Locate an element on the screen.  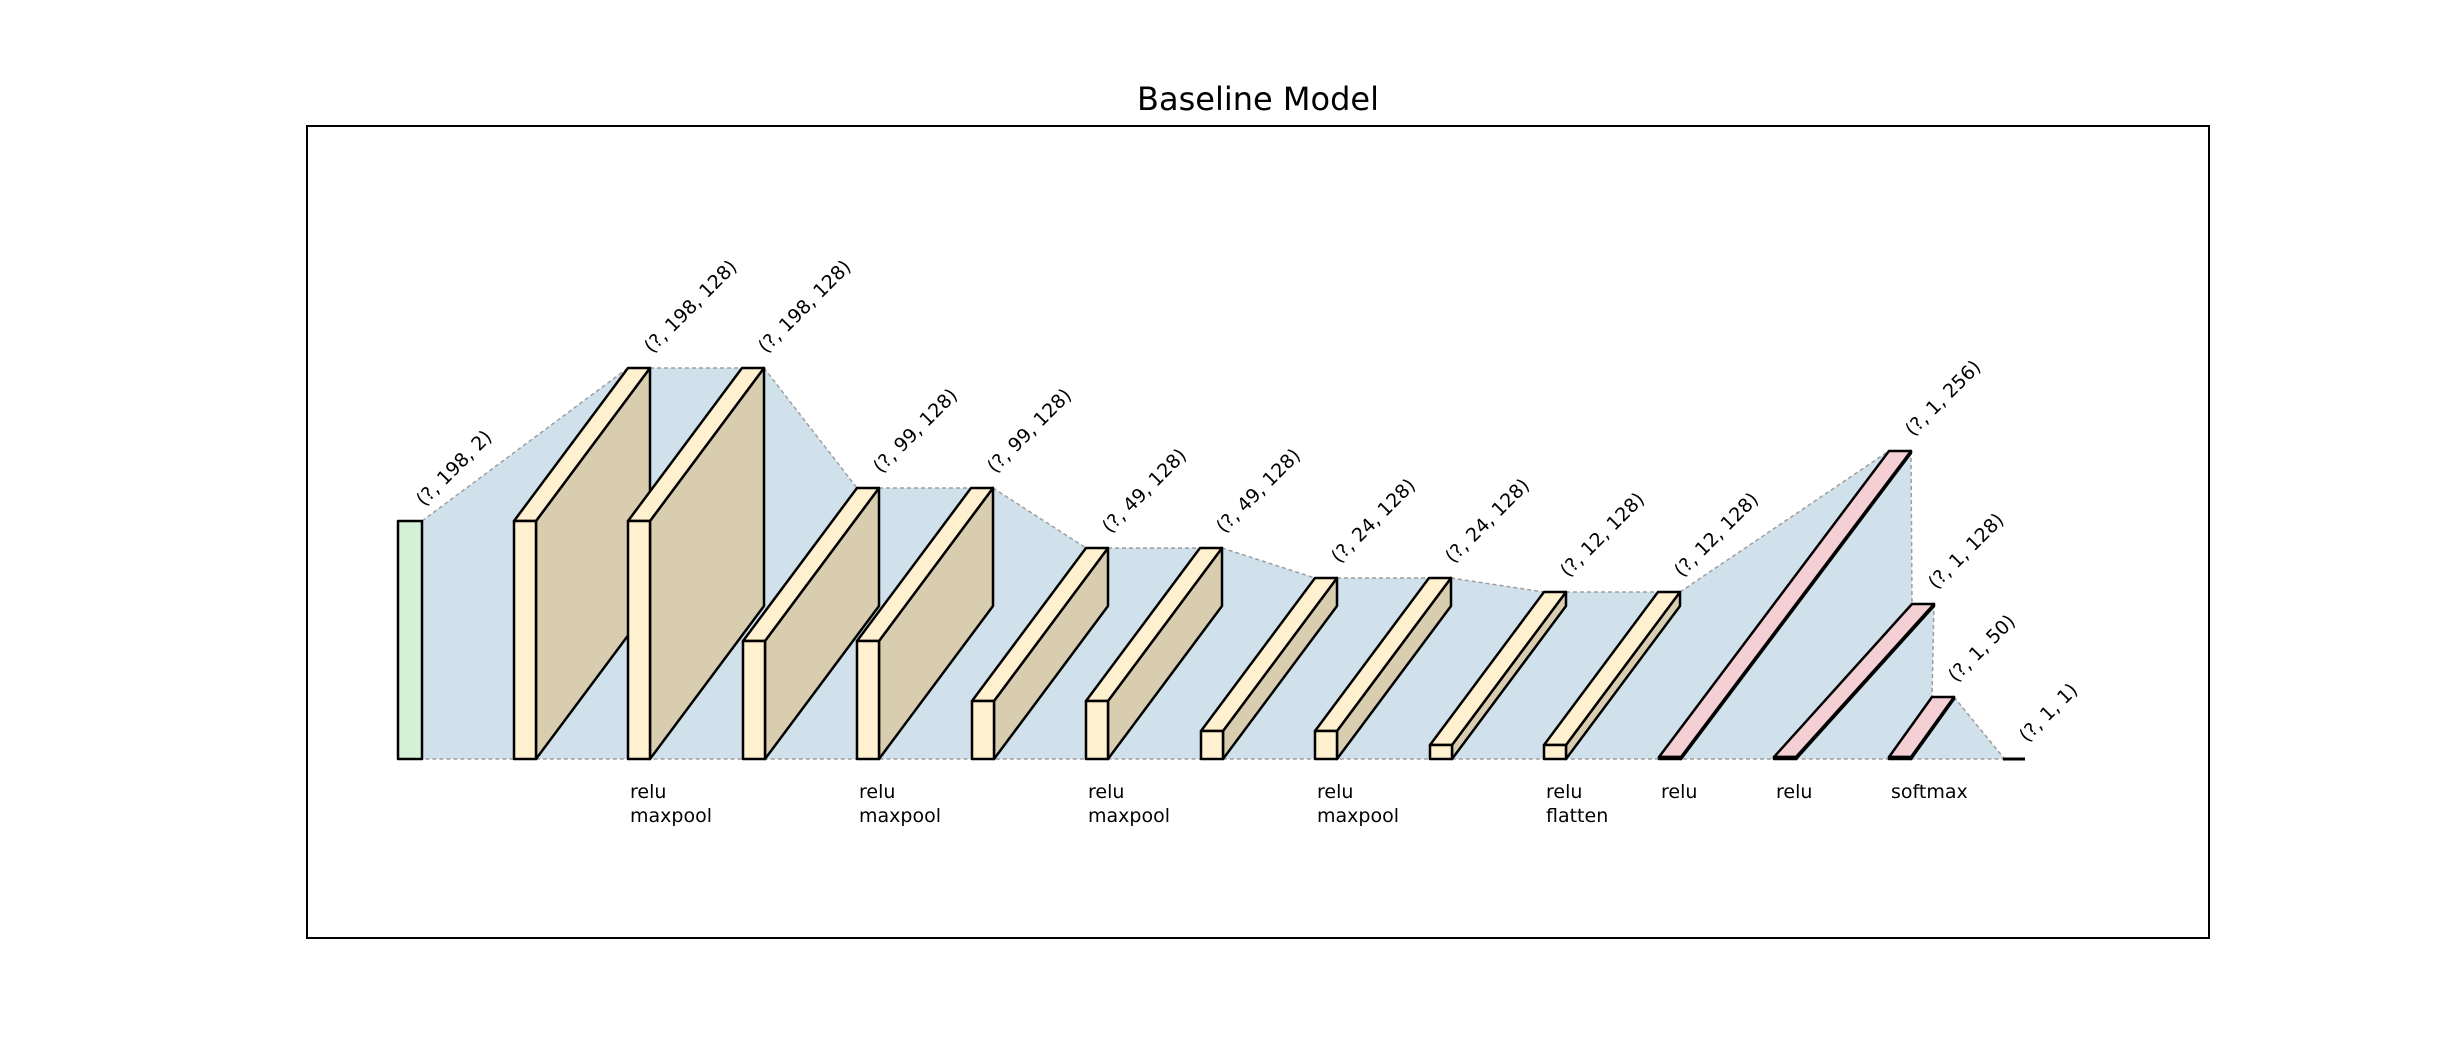
diagram-title: Baseline Model is located at coordinates (1258, 99).